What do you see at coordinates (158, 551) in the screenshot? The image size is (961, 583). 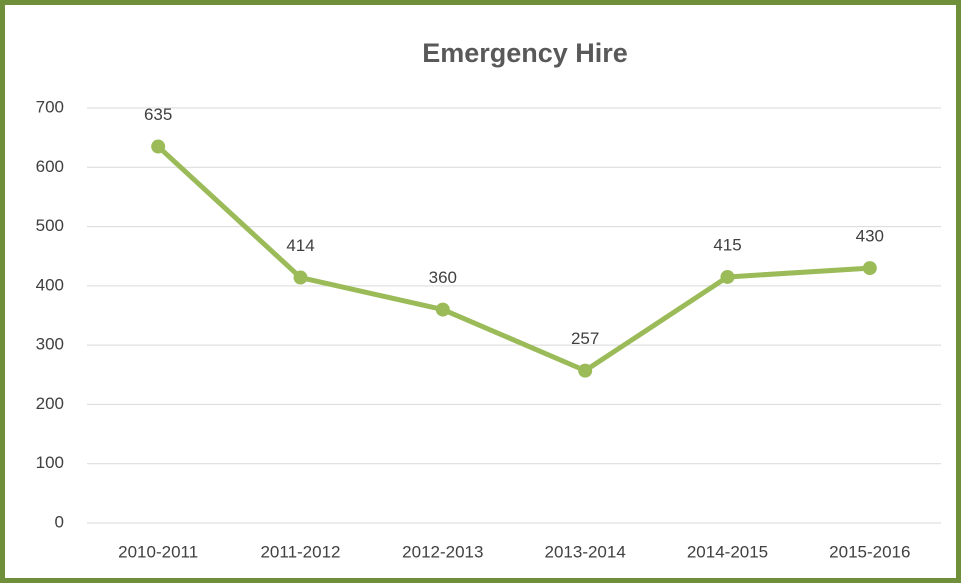 I see `x-tick-label: 2010-2011` at bounding box center [158, 551].